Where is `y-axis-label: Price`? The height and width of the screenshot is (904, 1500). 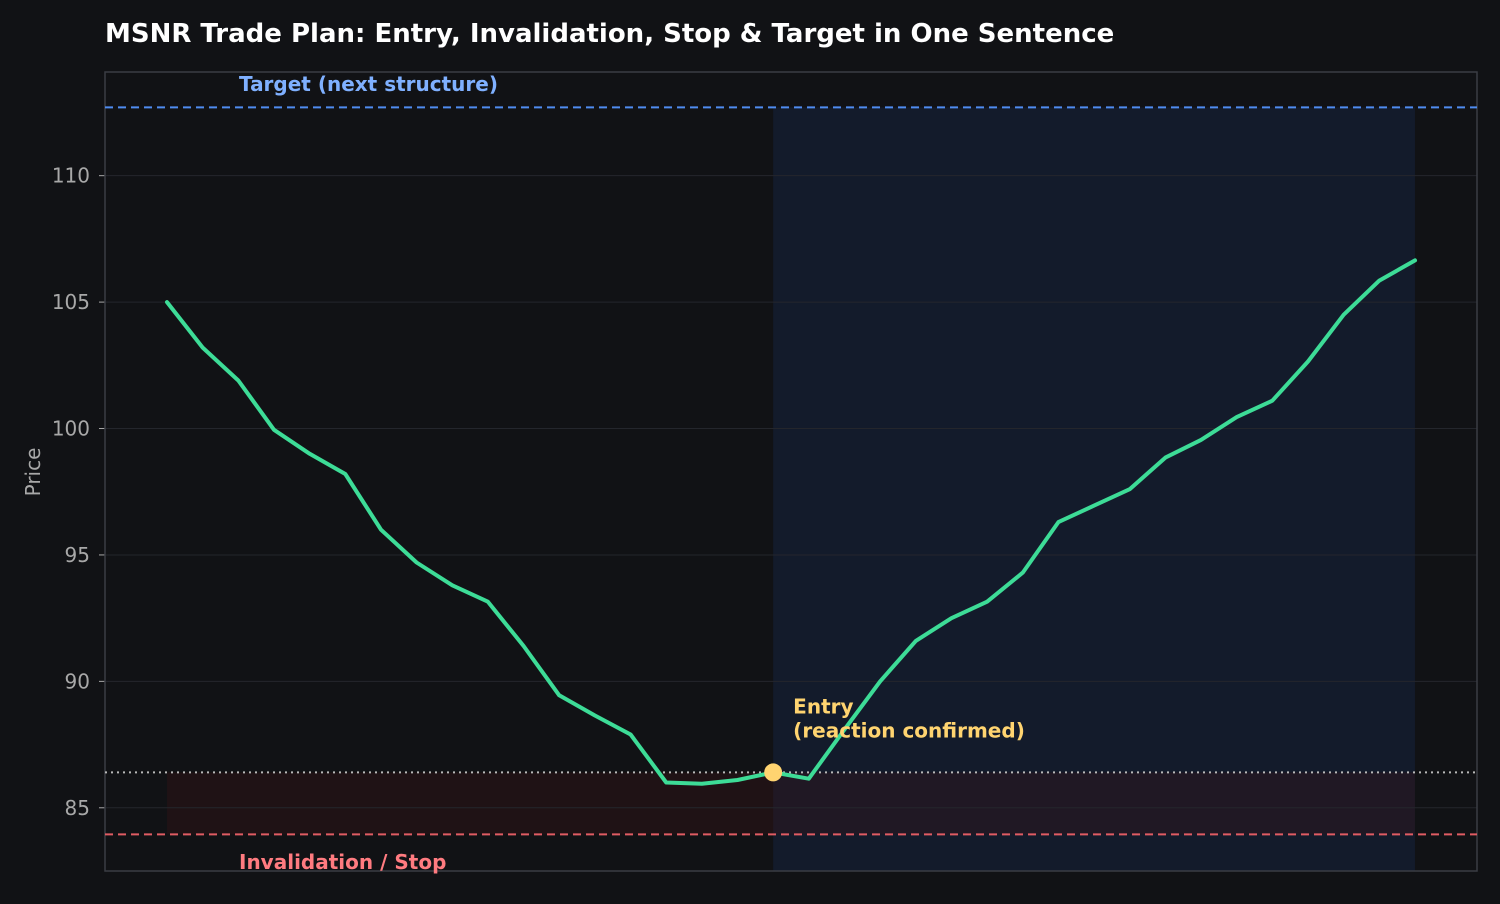 y-axis-label: Price is located at coordinates (33, 472).